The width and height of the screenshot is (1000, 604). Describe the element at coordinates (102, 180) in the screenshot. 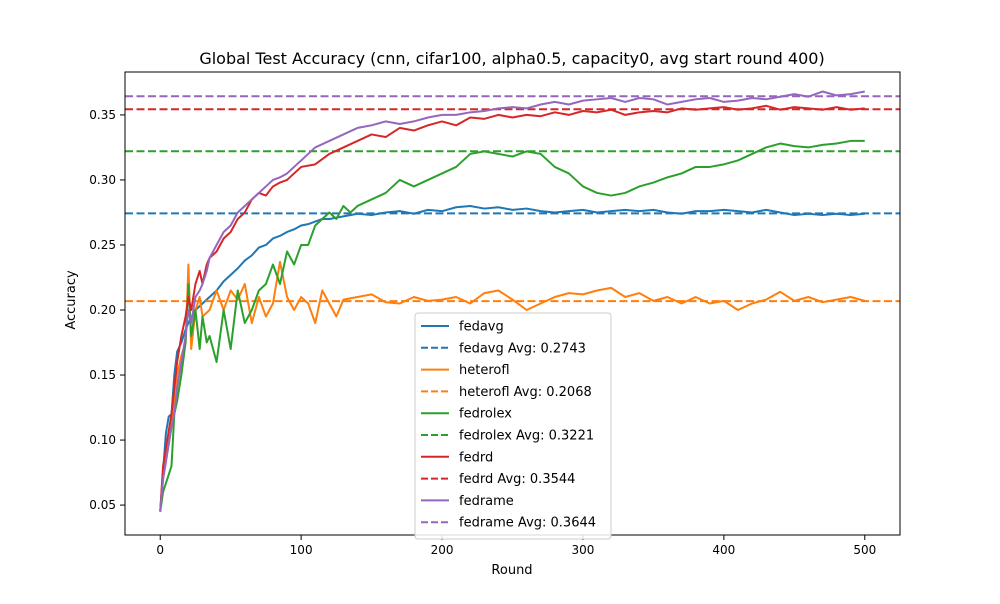

I see `y-tick-label: 0.30` at that location.